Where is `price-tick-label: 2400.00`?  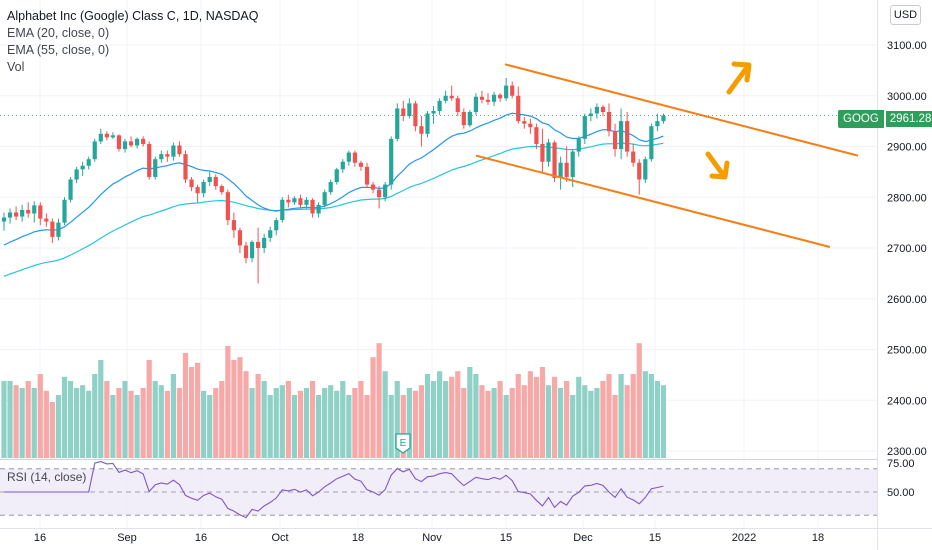
price-tick-label: 2400.00 is located at coordinates (907, 401).